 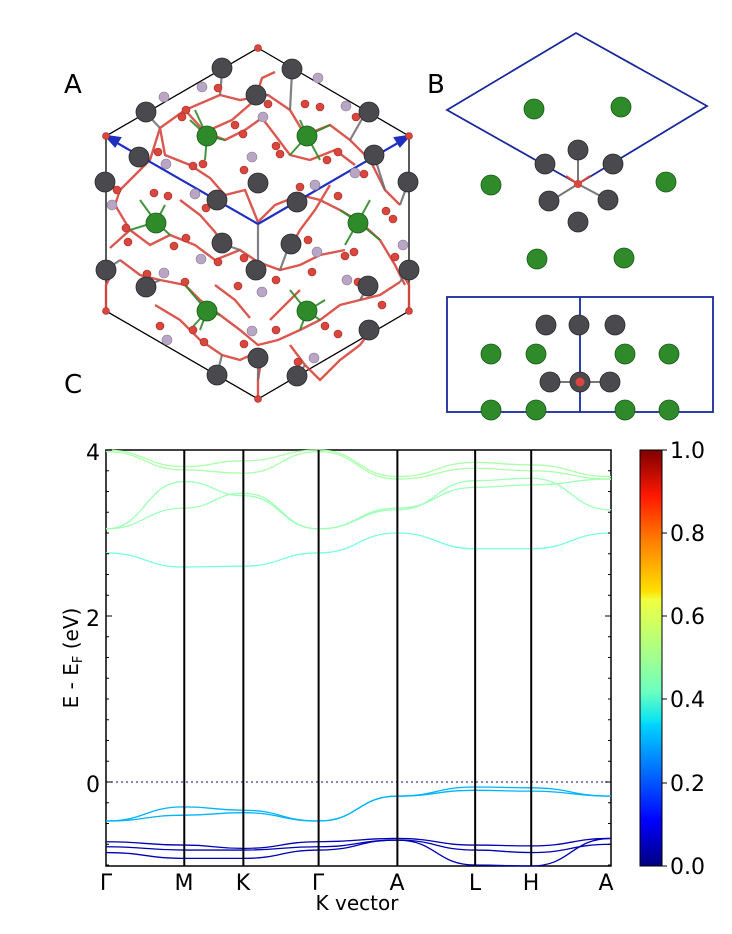 What do you see at coordinates (78, 659) in the screenshot?
I see `y-axis-label-sub: F` at bounding box center [78, 659].